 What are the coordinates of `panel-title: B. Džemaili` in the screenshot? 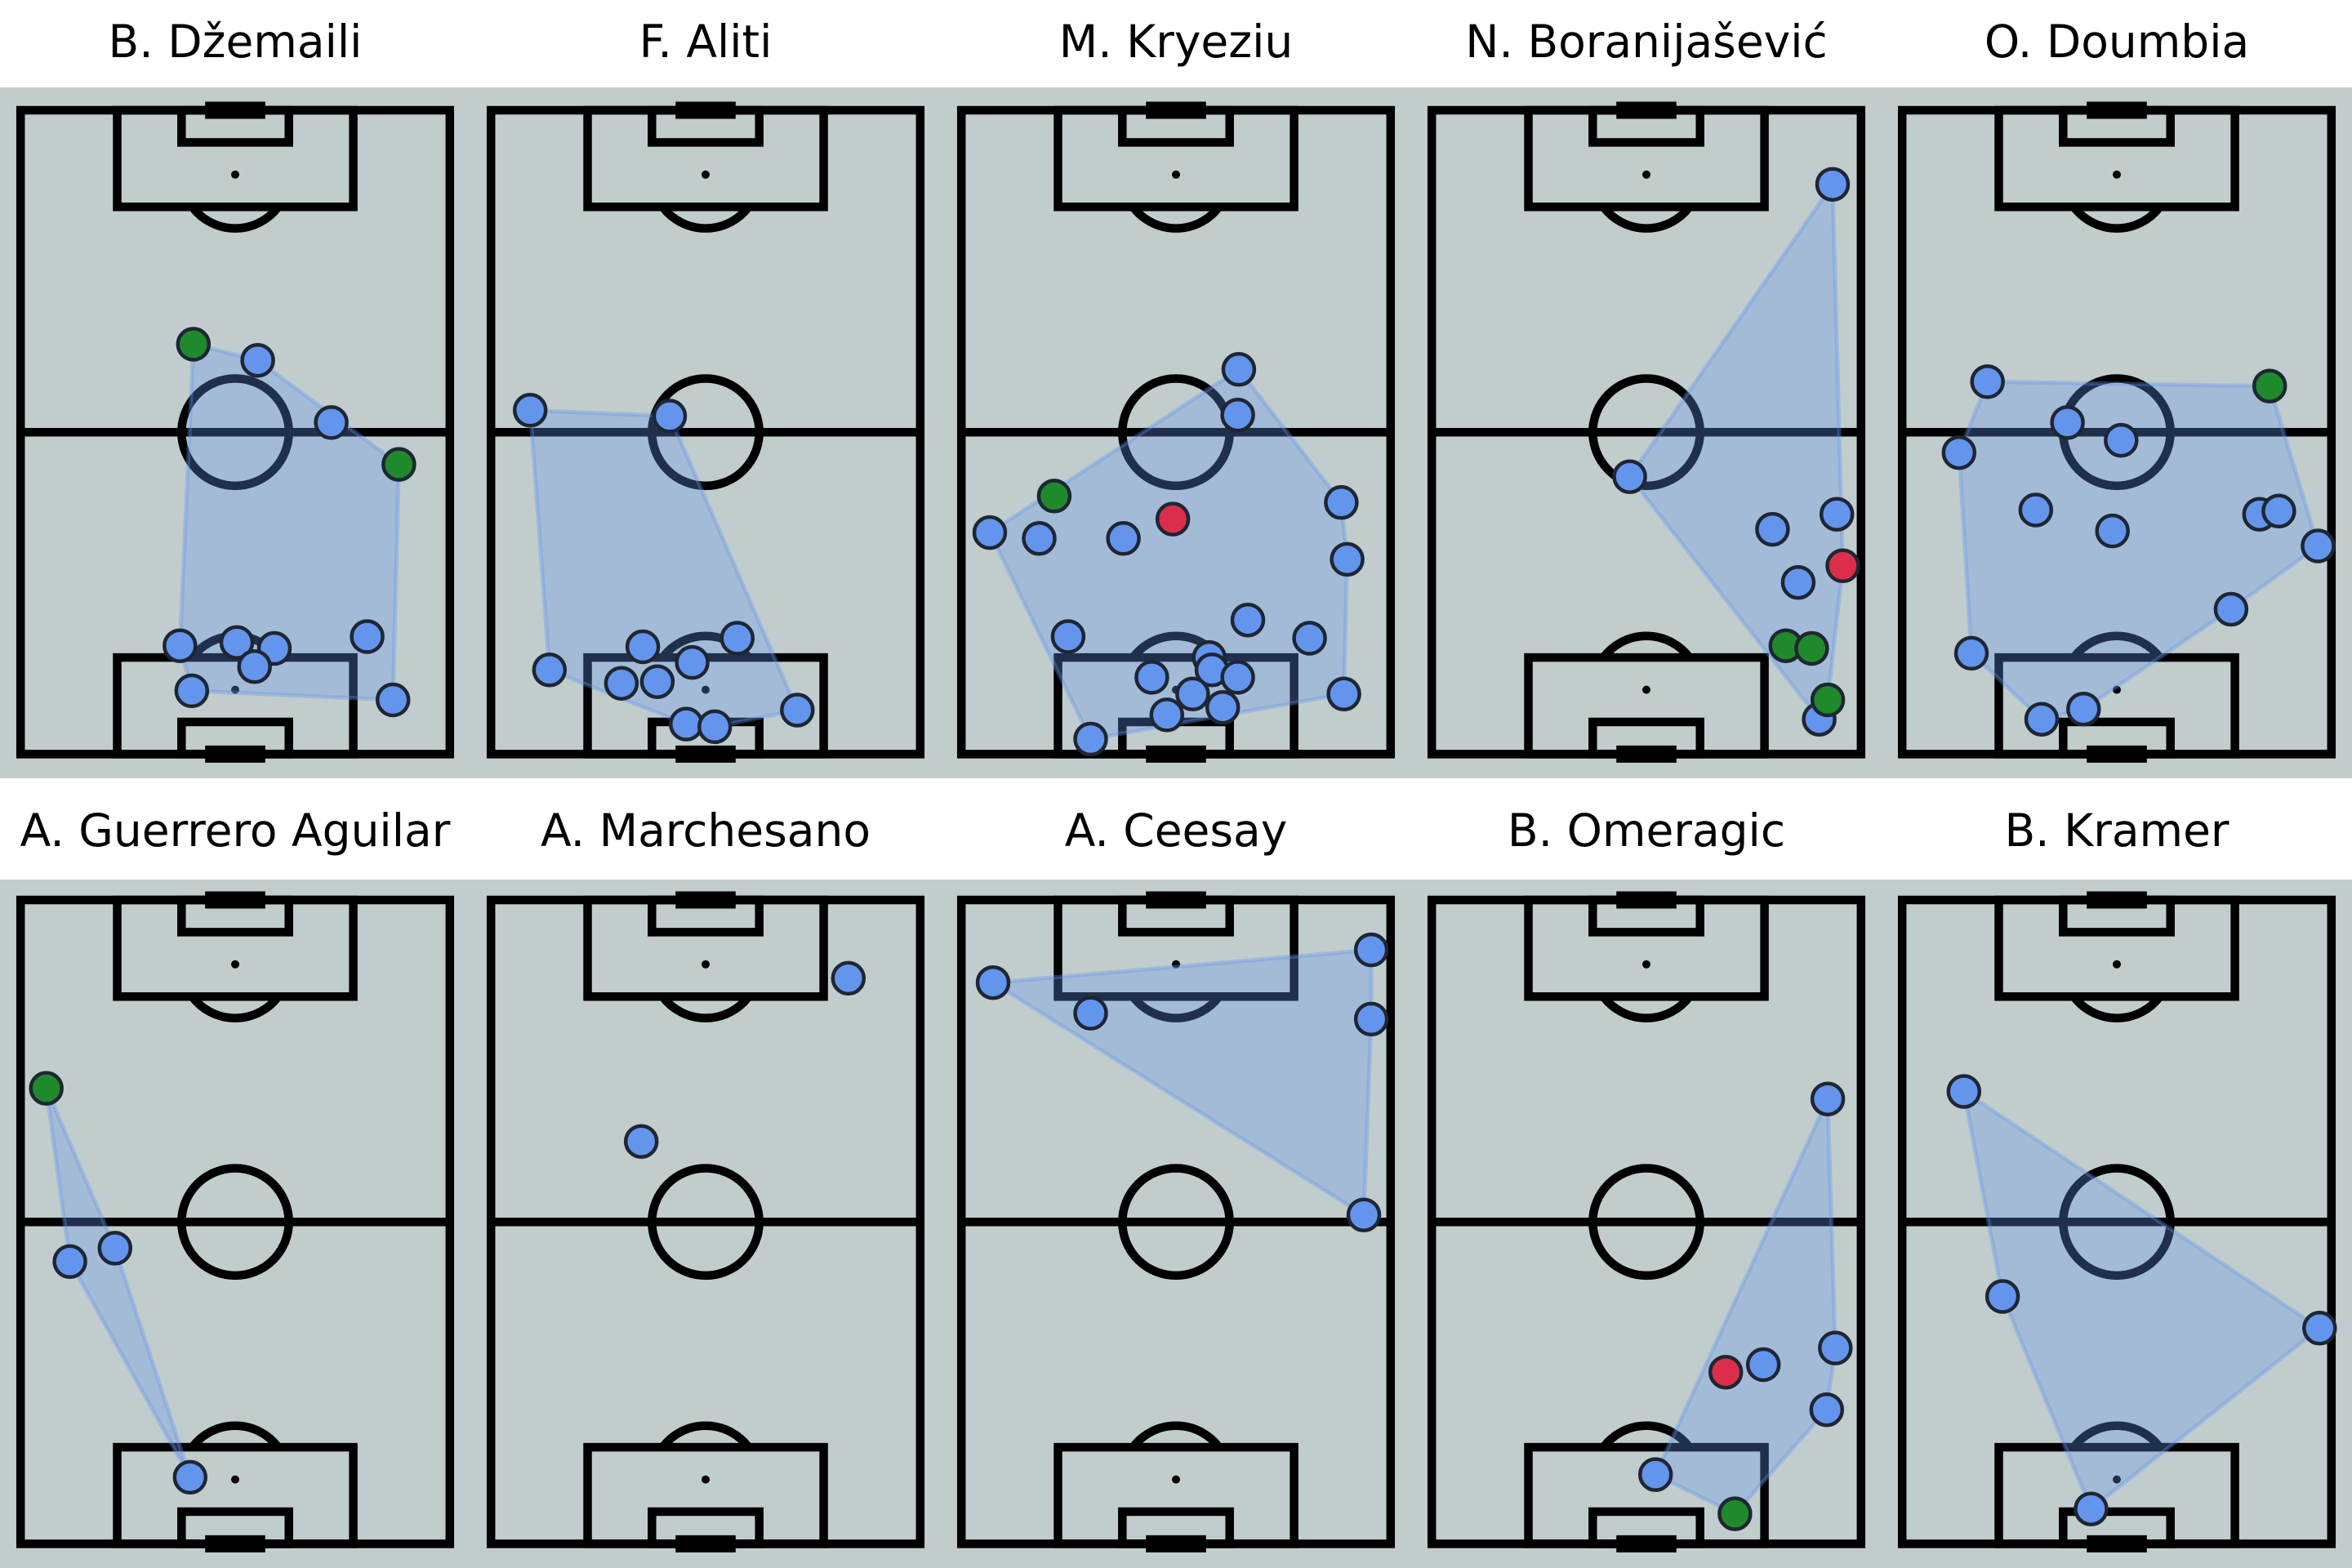 It's located at (236, 42).